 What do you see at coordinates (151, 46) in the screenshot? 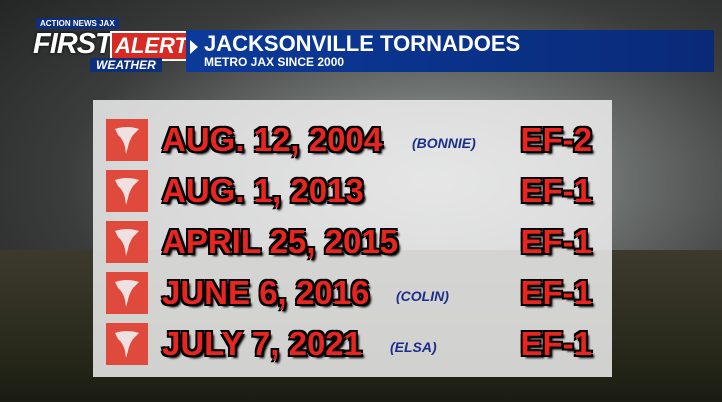
I see `logo-alert: ALERT` at bounding box center [151, 46].